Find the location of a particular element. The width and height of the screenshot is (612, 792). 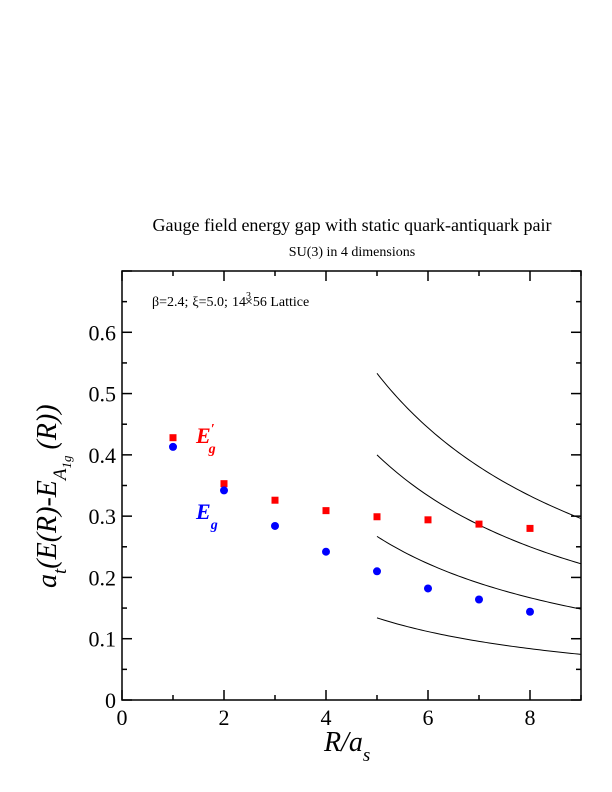

x-tick-label: 6 is located at coordinates (428, 717).